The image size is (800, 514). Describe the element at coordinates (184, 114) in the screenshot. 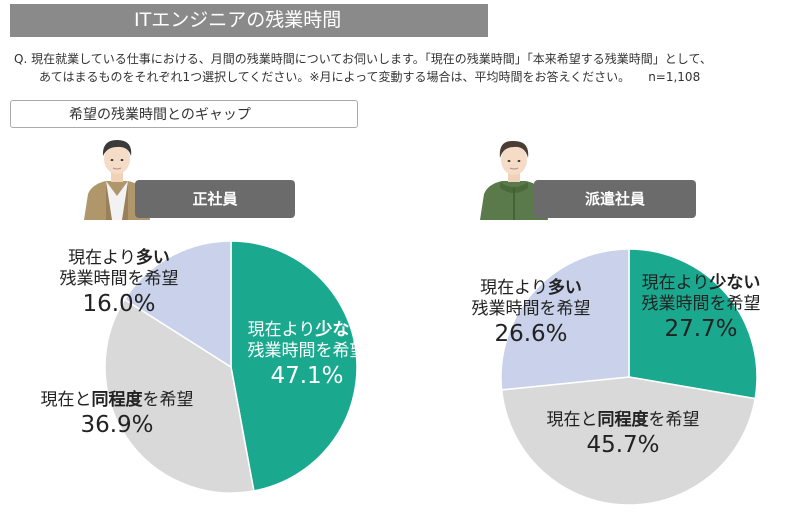

I see `section-subtitle: 希望の残業時間とのギャップ` at that location.